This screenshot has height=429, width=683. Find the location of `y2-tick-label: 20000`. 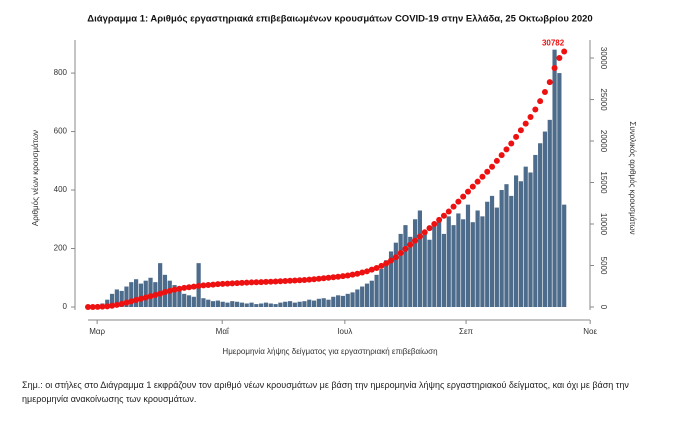

y2-tick-label: 20000 is located at coordinates (603, 141).